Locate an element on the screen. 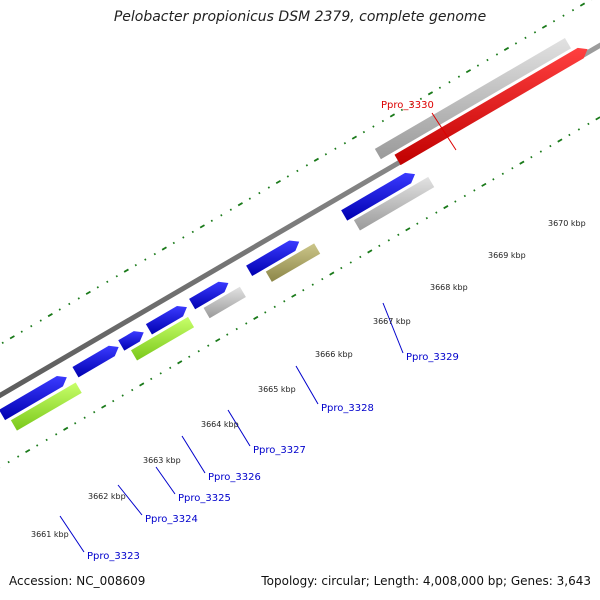 This screenshot has height=600, width=600. gene-label: Ppro_3328 is located at coordinates (347, 408).